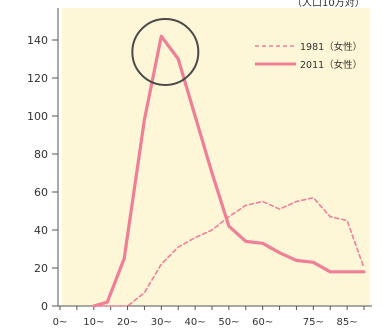 Image resolution: width=382 pixels, height=333 pixels. I want to click on highlight-circle, so click(165, 52).